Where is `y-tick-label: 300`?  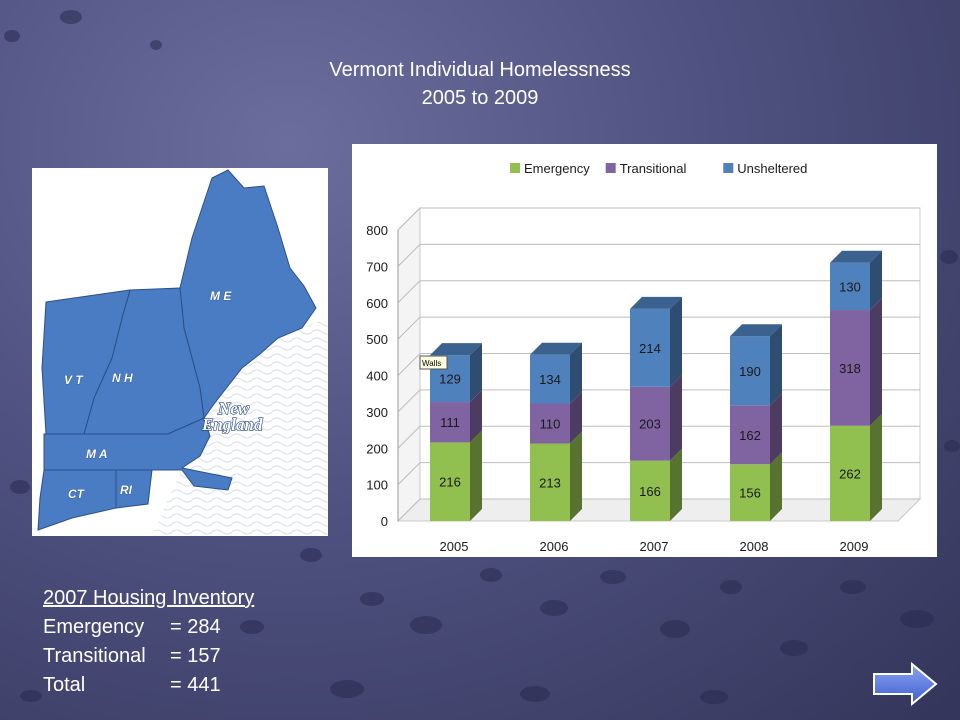
y-tick-label: 300 is located at coordinates (377, 412).